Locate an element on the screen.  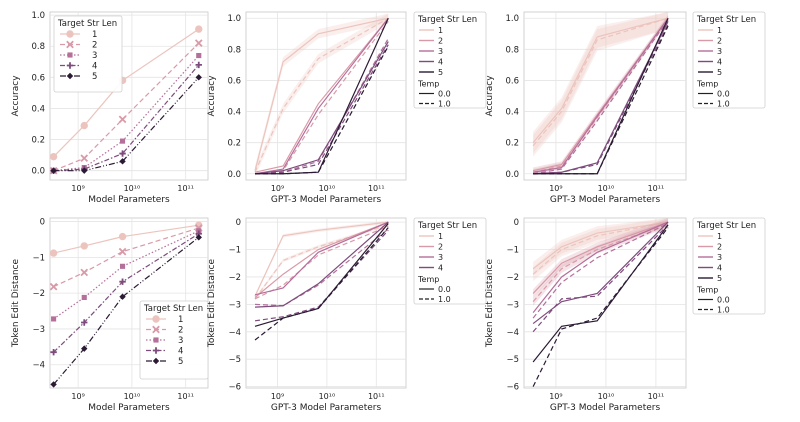
y-axis-label: Accuracy is located at coordinates (212, 96).